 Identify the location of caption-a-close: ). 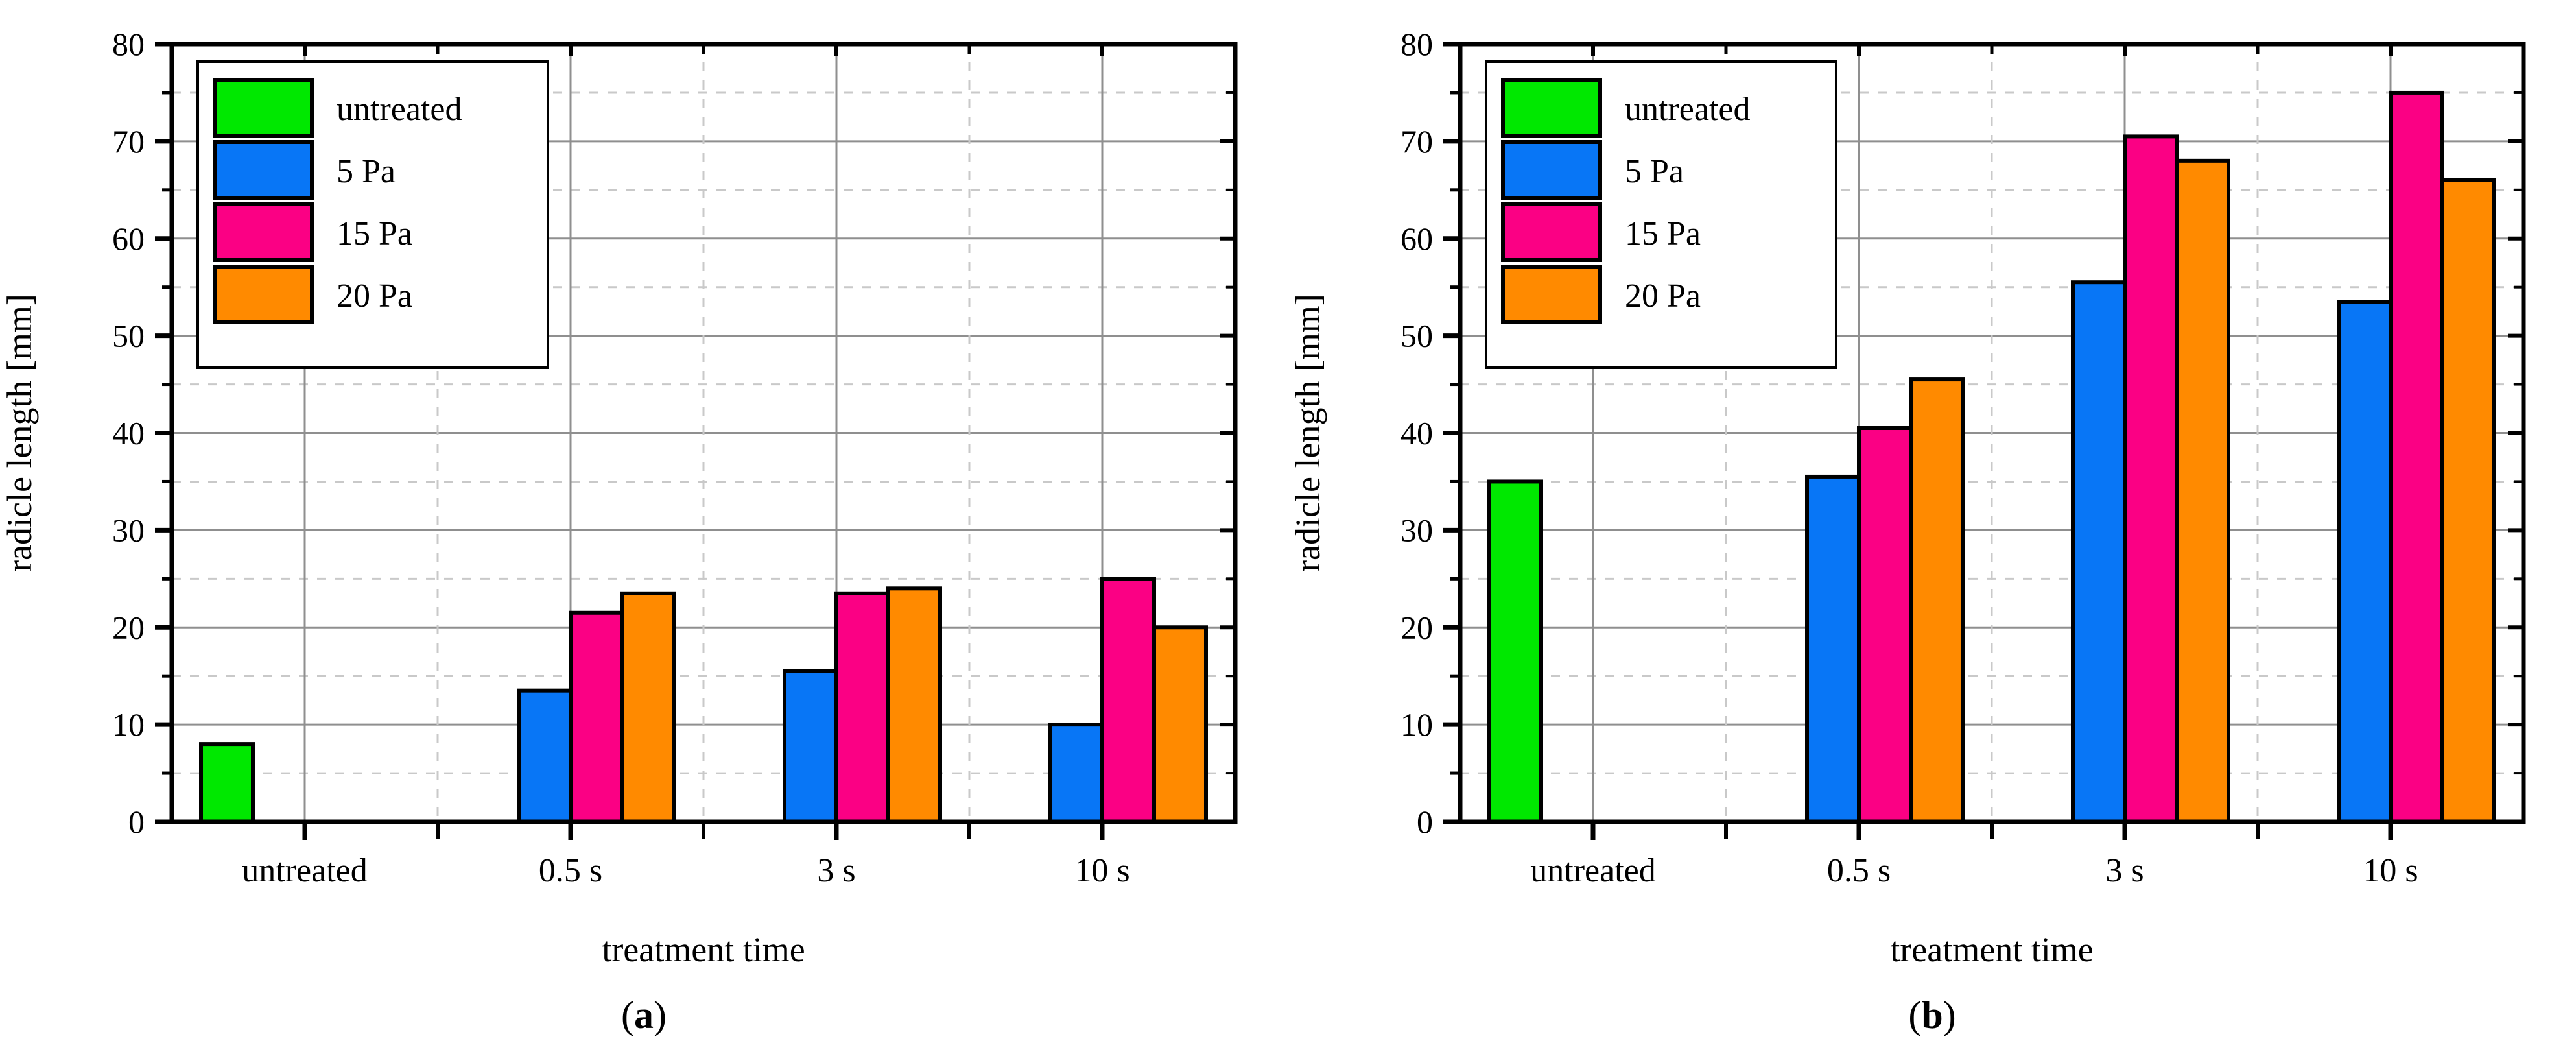
(661, 1015).